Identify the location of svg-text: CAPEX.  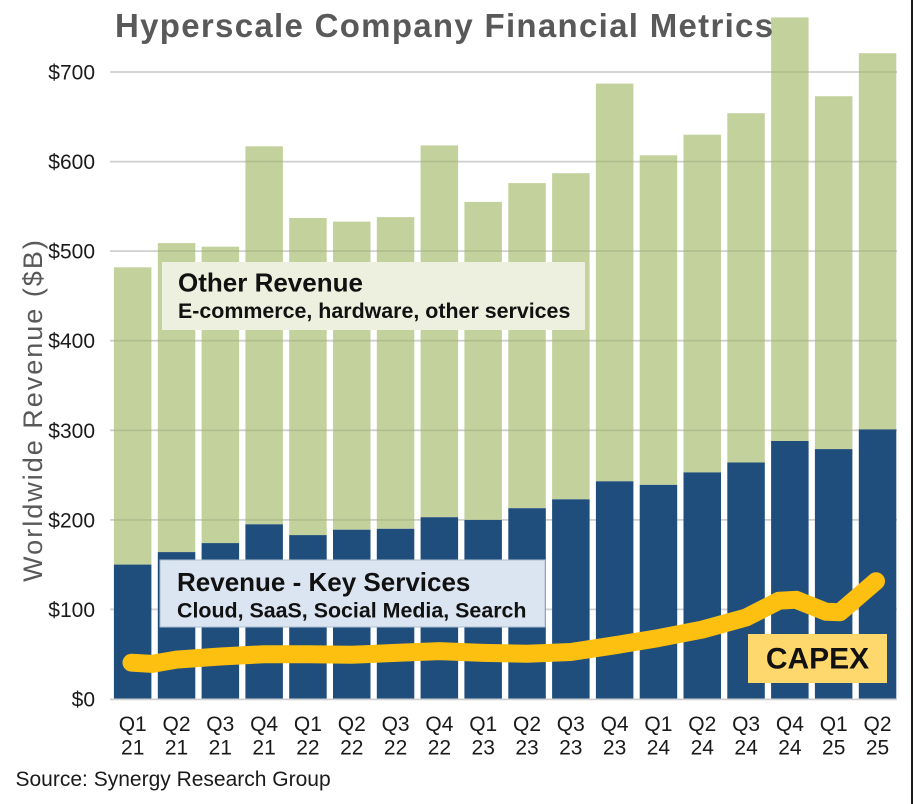
(817, 659).